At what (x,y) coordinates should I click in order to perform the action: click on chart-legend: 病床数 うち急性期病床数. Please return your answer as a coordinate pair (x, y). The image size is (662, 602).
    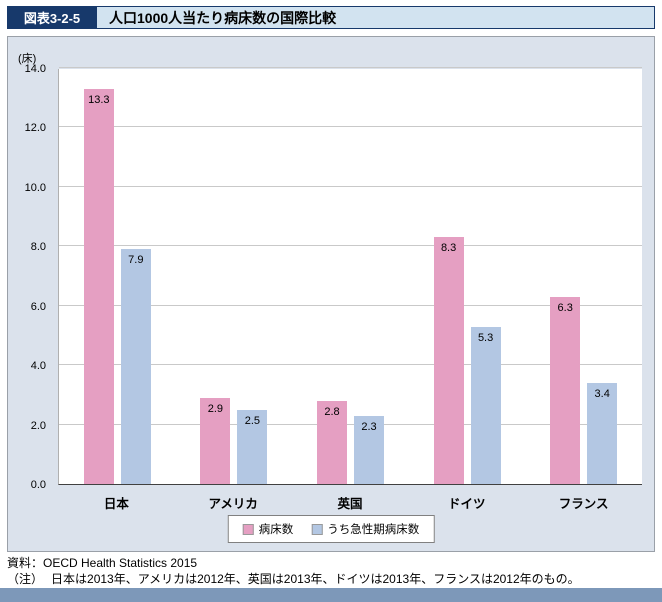
    Looking at the image, I should click on (331, 529).